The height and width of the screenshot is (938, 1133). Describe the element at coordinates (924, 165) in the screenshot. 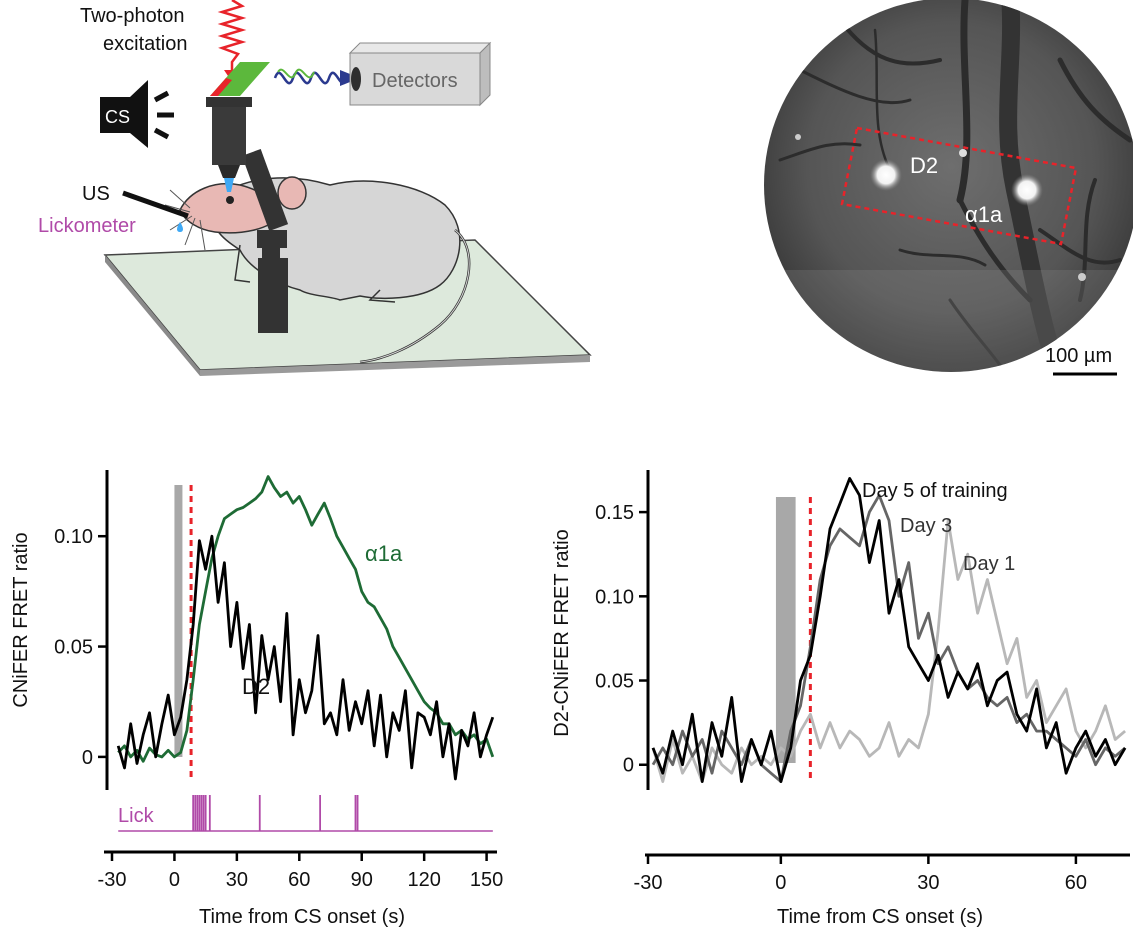

I see `d2-label: D2` at that location.